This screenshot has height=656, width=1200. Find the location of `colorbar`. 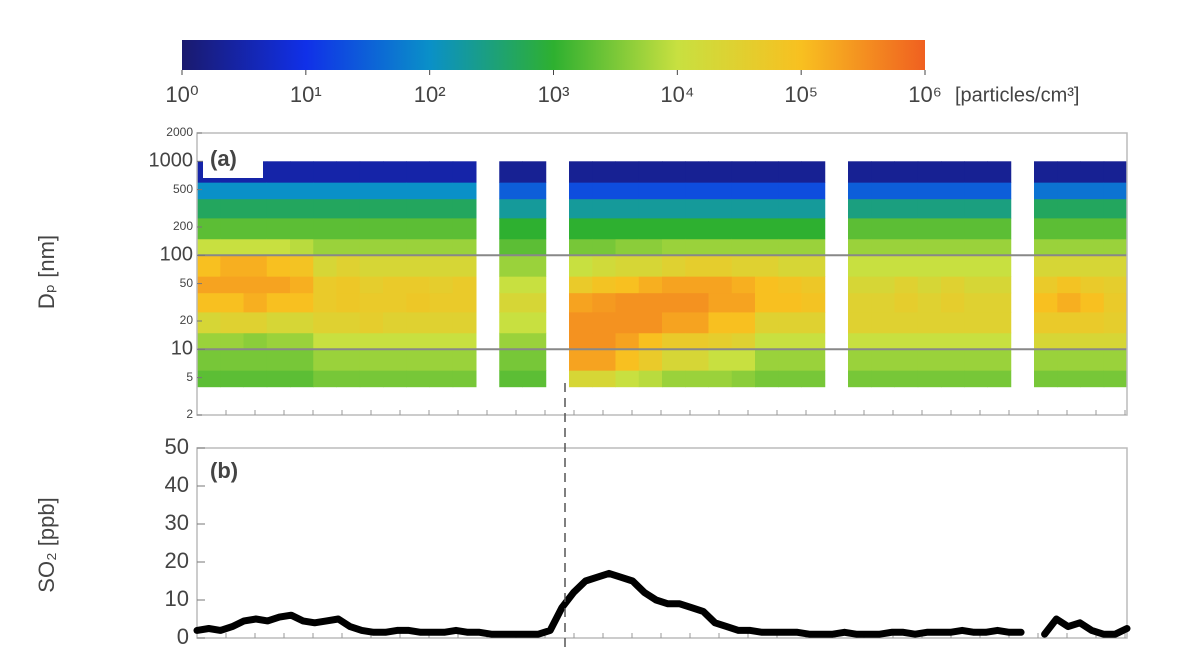

colorbar is located at coordinates (553, 55).